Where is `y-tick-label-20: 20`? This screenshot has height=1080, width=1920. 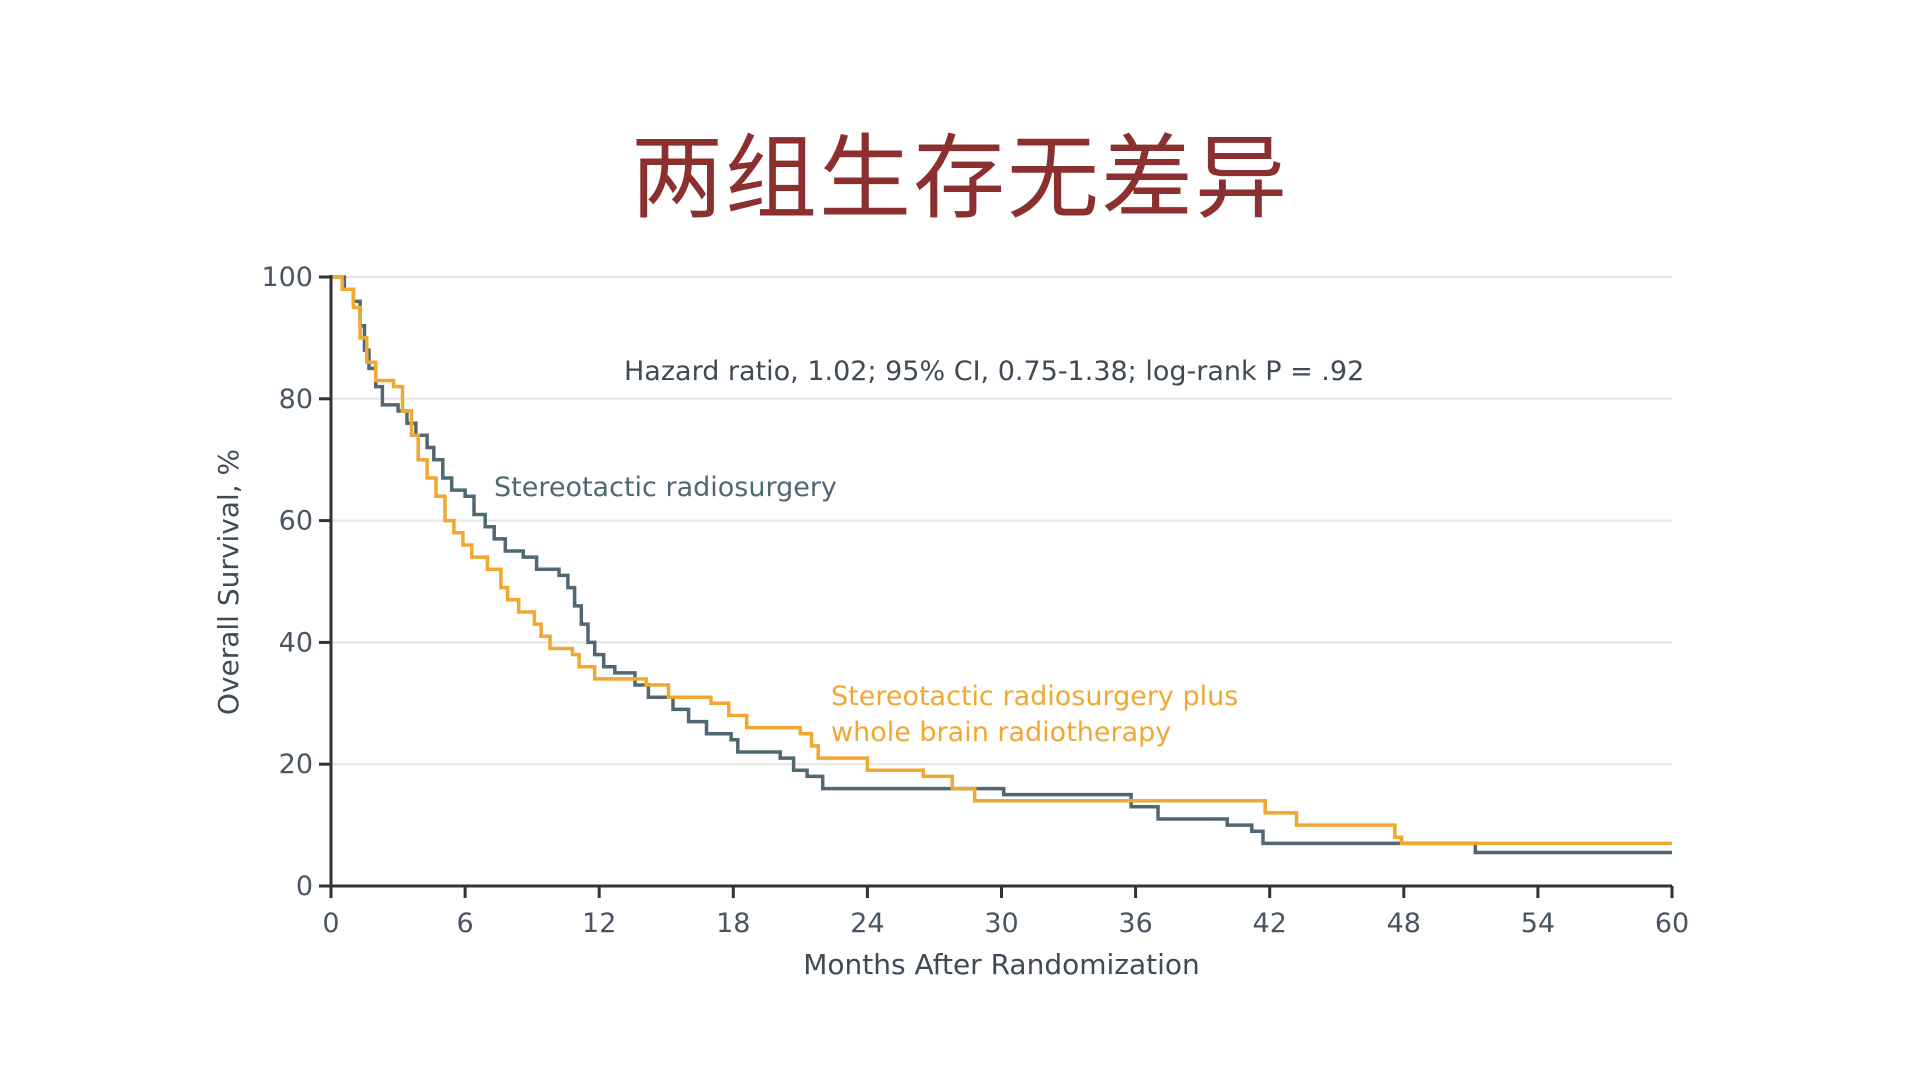
y-tick-label-20: 20 is located at coordinates (296, 764).